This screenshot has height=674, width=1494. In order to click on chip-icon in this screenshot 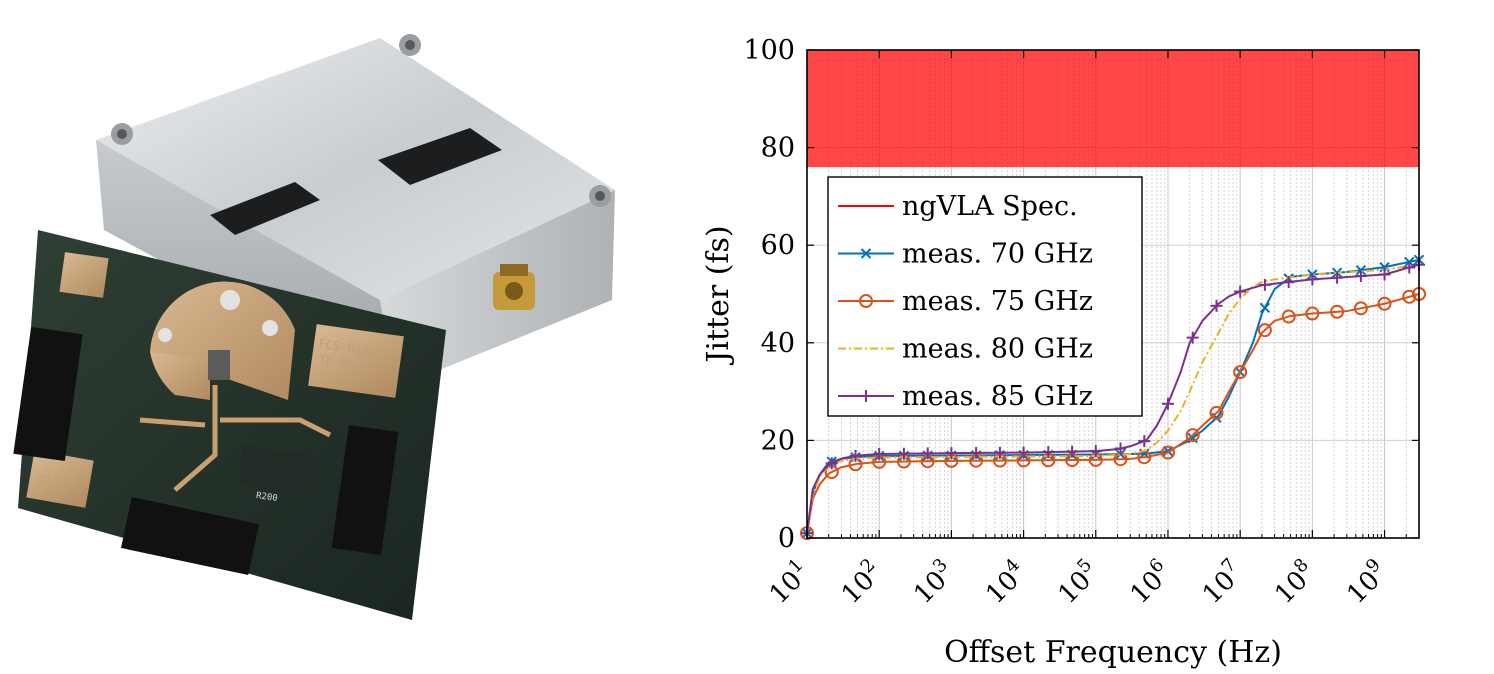, I will do `click(219, 365)`.